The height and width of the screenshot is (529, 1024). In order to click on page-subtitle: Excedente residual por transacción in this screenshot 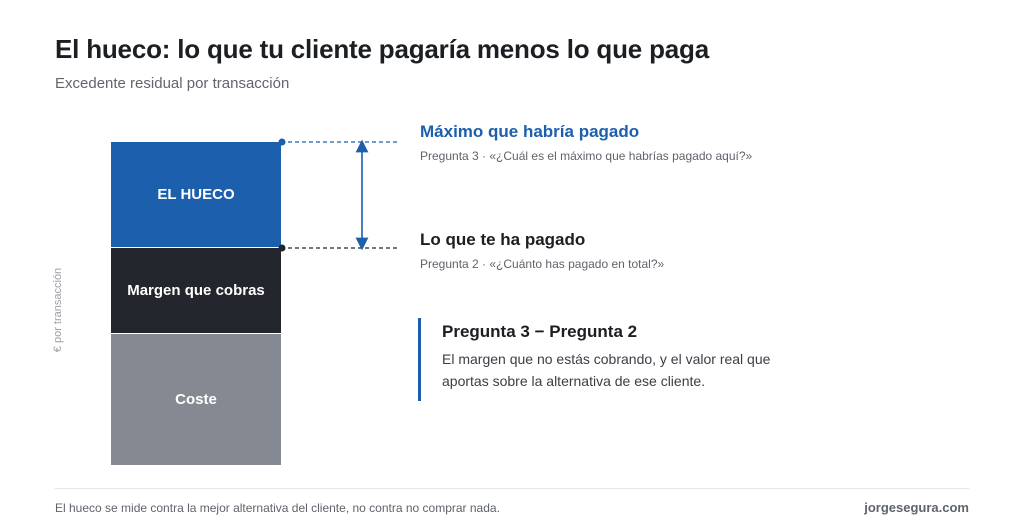, I will do `click(172, 83)`.